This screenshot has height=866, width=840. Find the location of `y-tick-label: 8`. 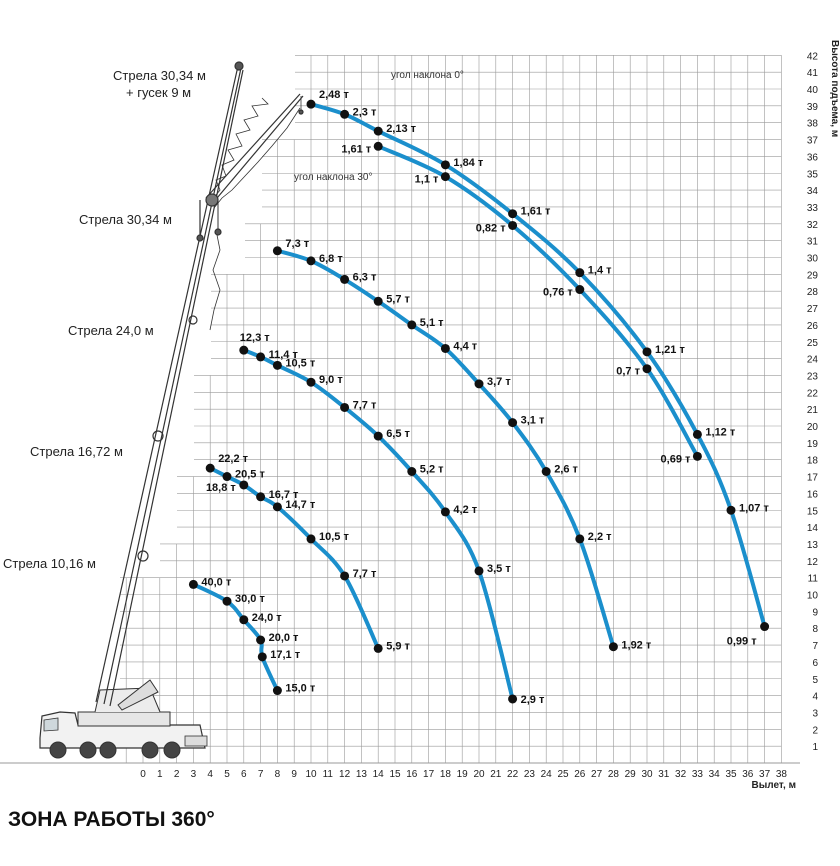

y-tick-label: 8 is located at coordinates (815, 629).